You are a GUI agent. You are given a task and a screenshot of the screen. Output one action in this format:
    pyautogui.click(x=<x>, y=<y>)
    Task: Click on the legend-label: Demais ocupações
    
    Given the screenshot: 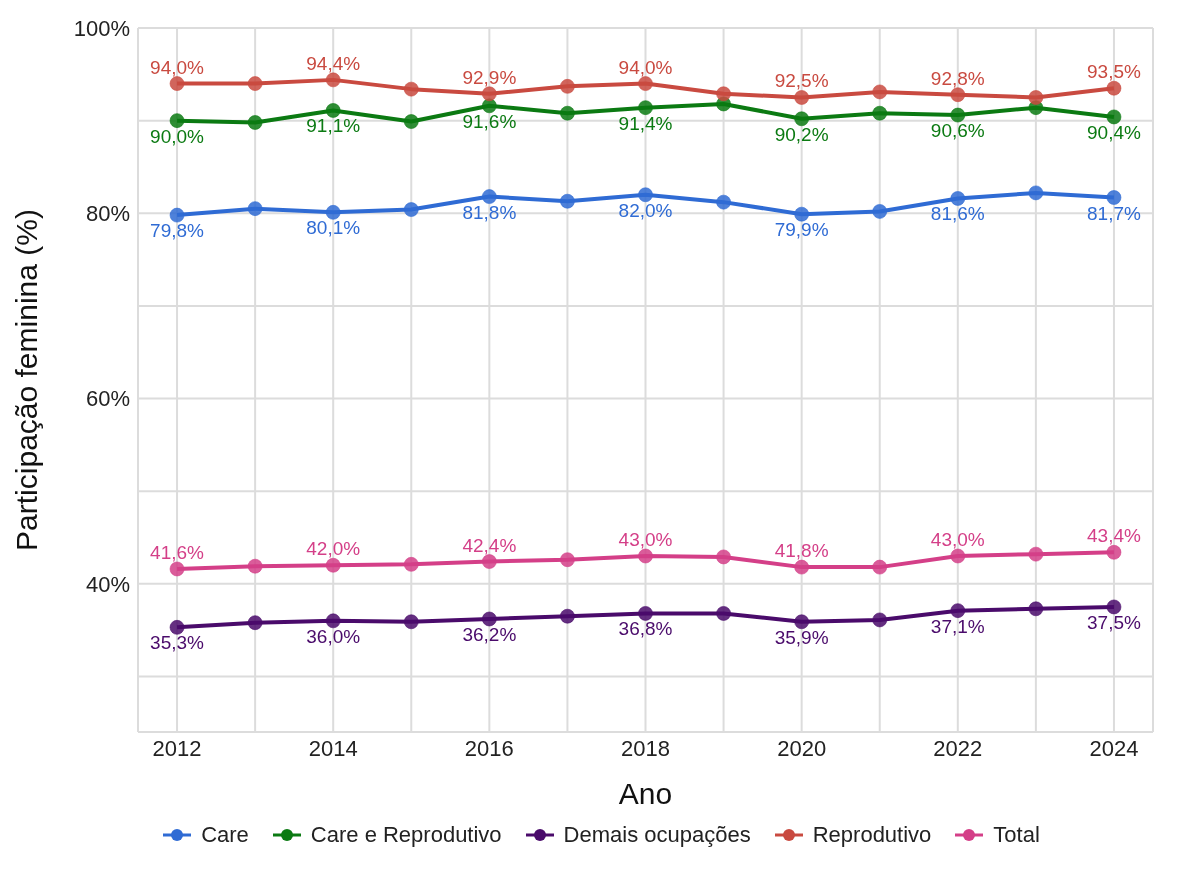 What is the action you would take?
    pyautogui.click(x=657, y=835)
    